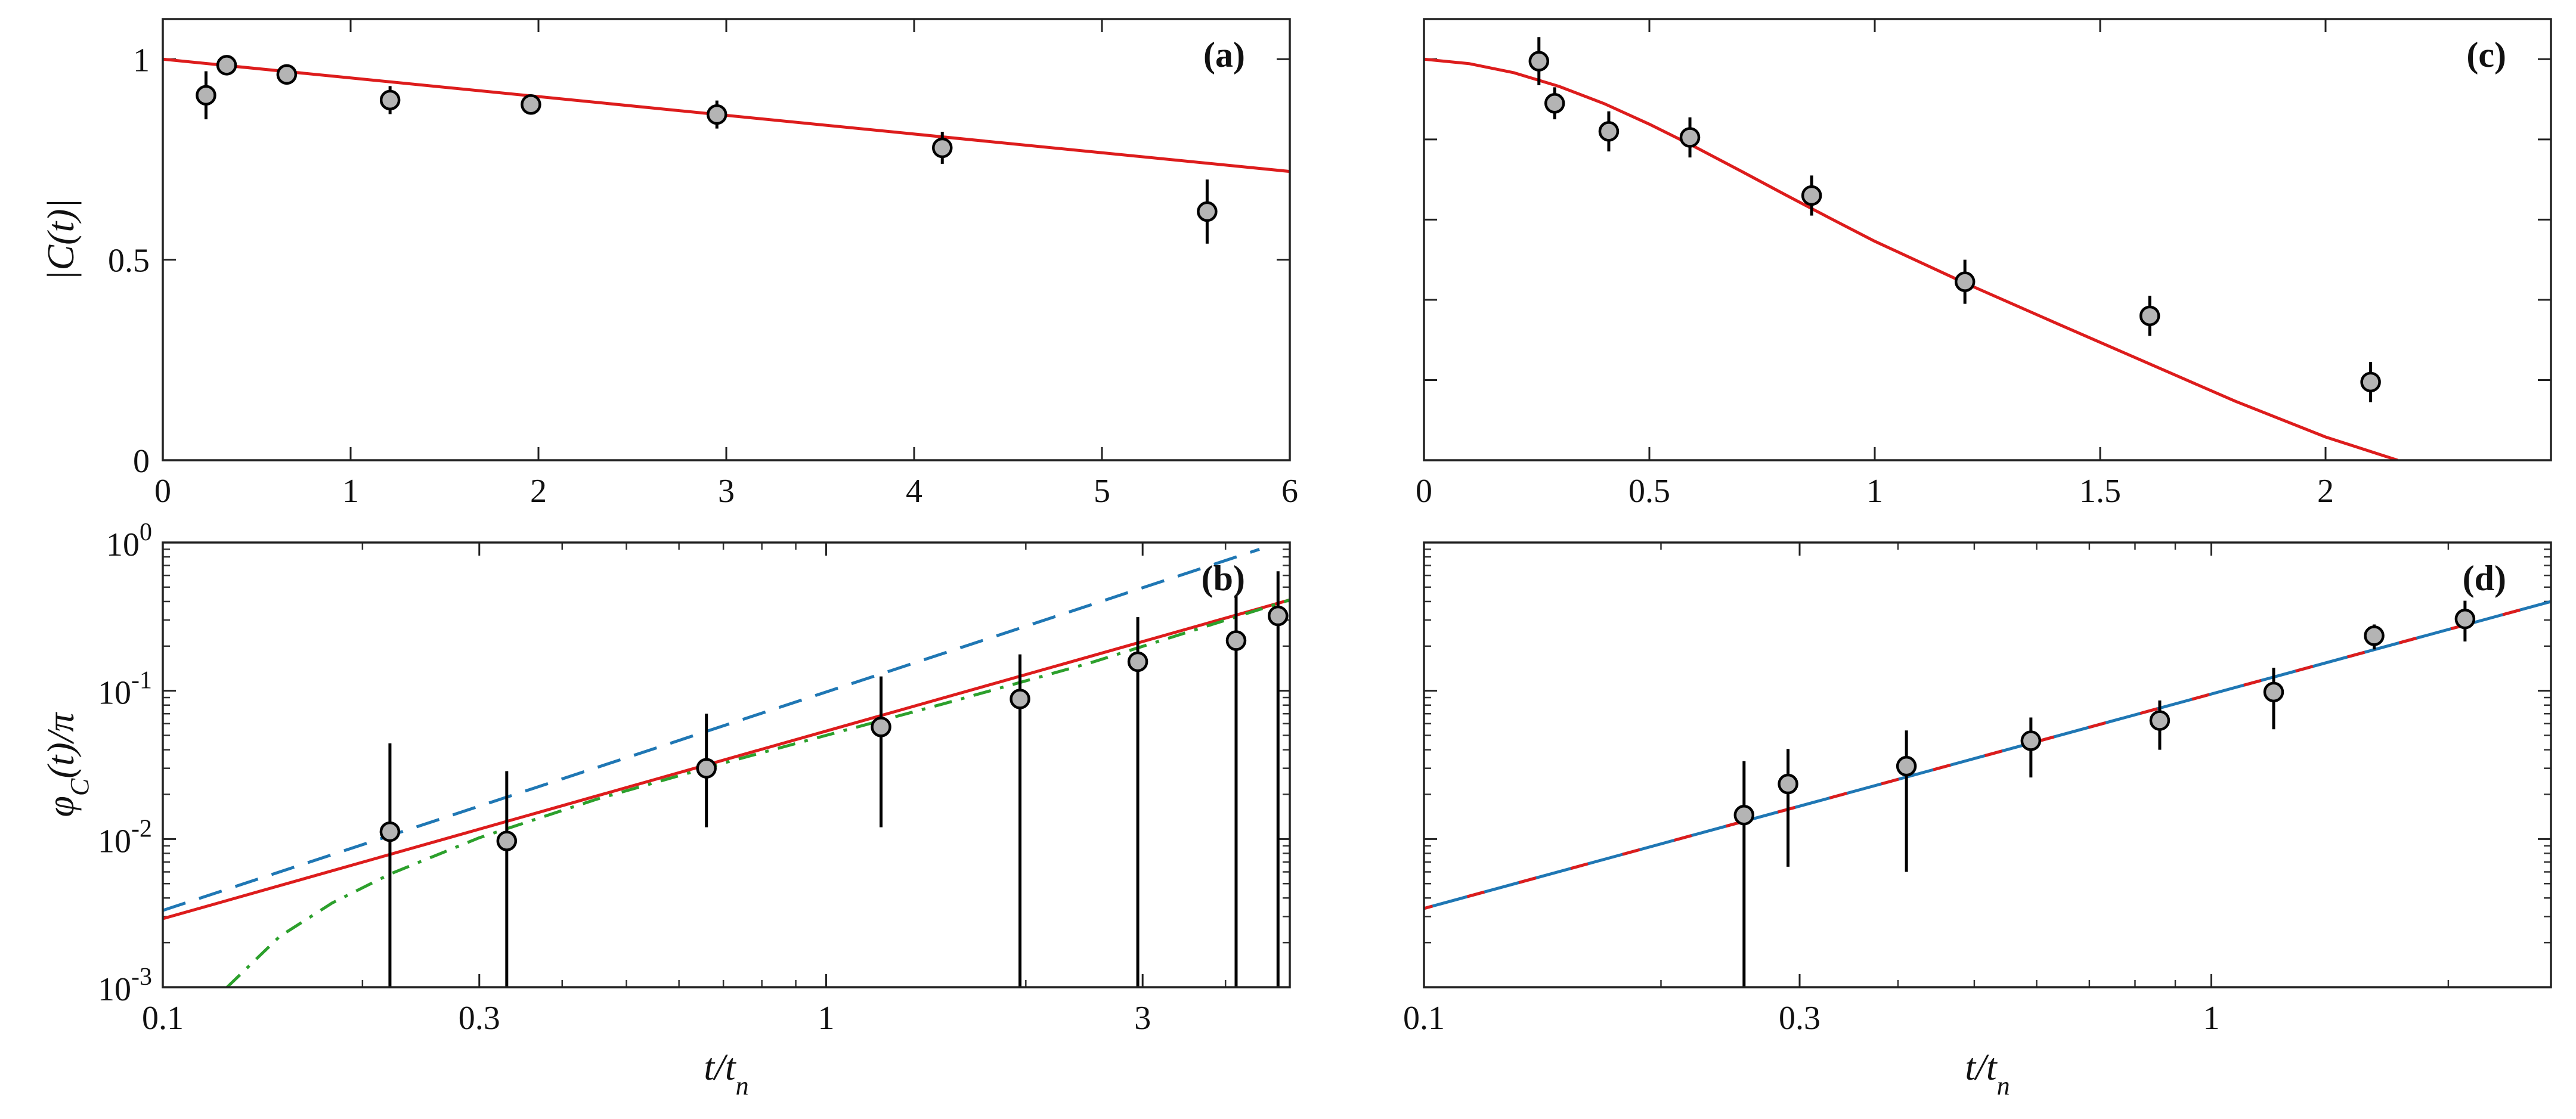  What do you see at coordinates (2486, 55) in the screenshot?
I see `panel-label: (c)` at bounding box center [2486, 55].